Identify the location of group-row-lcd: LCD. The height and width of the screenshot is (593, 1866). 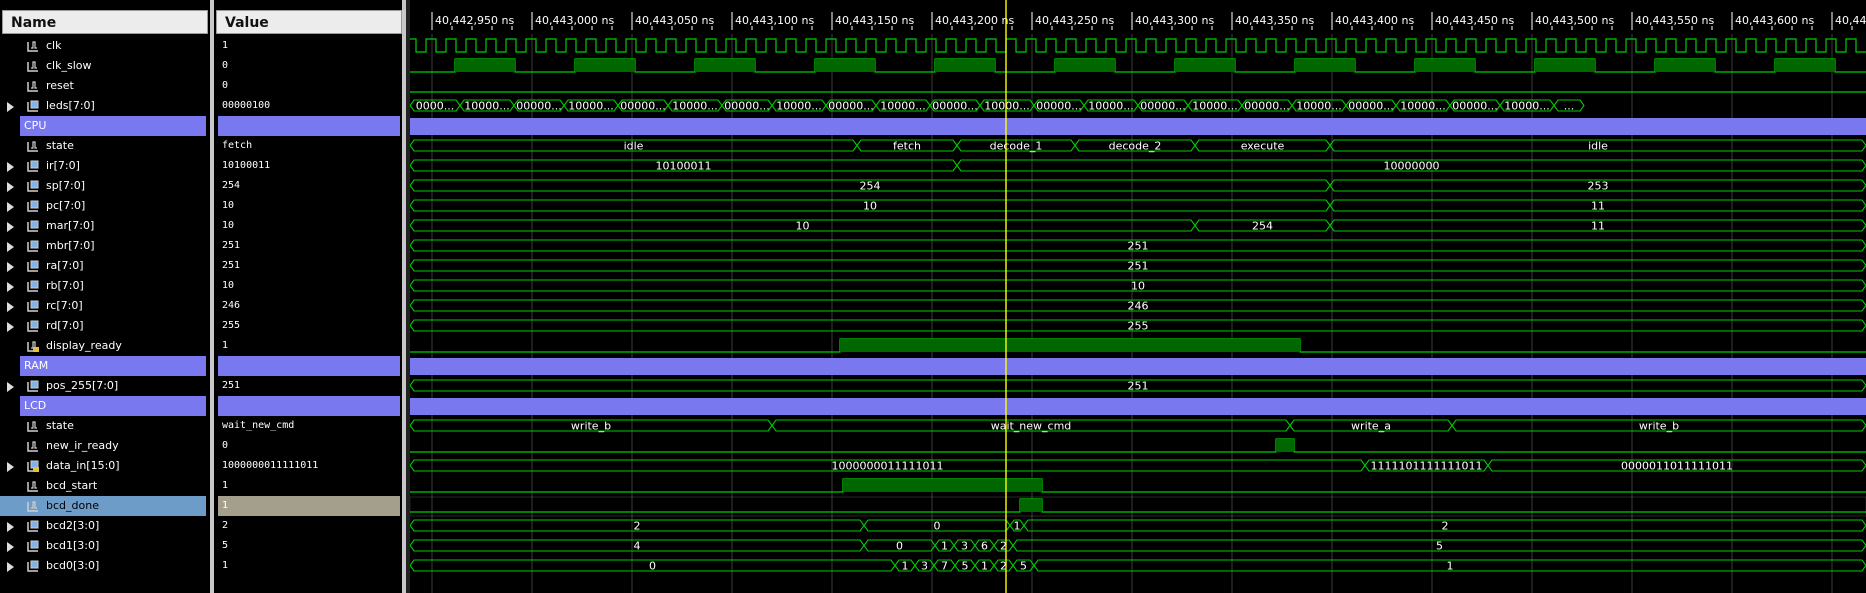
(113, 406).